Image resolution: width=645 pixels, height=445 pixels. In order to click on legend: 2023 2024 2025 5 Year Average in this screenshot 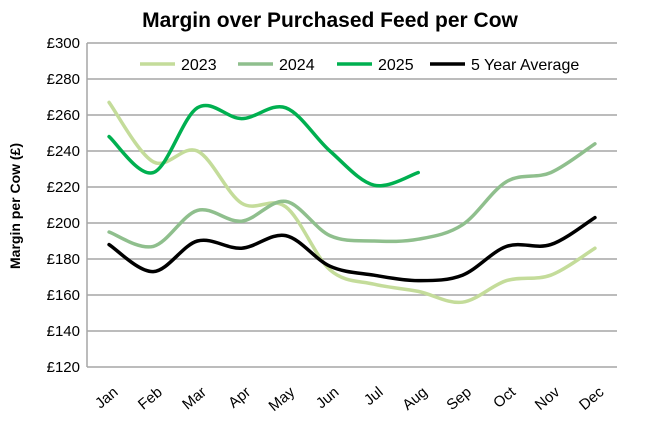, I will do `click(359, 65)`.